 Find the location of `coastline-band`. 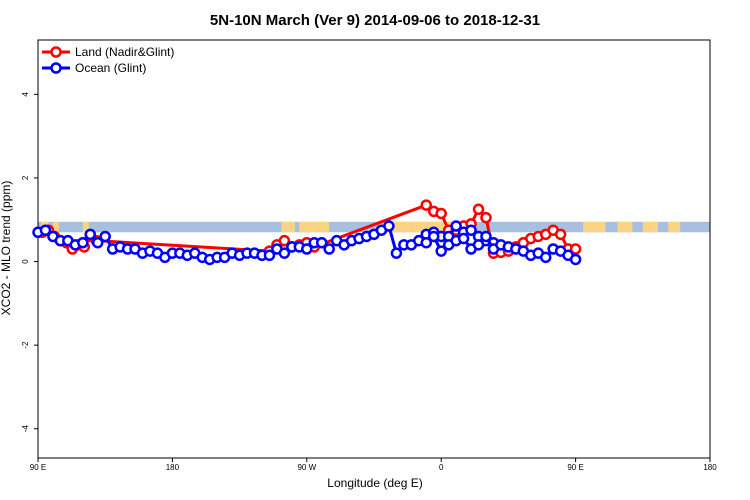

coastline-band is located at coordinates (374, 227).